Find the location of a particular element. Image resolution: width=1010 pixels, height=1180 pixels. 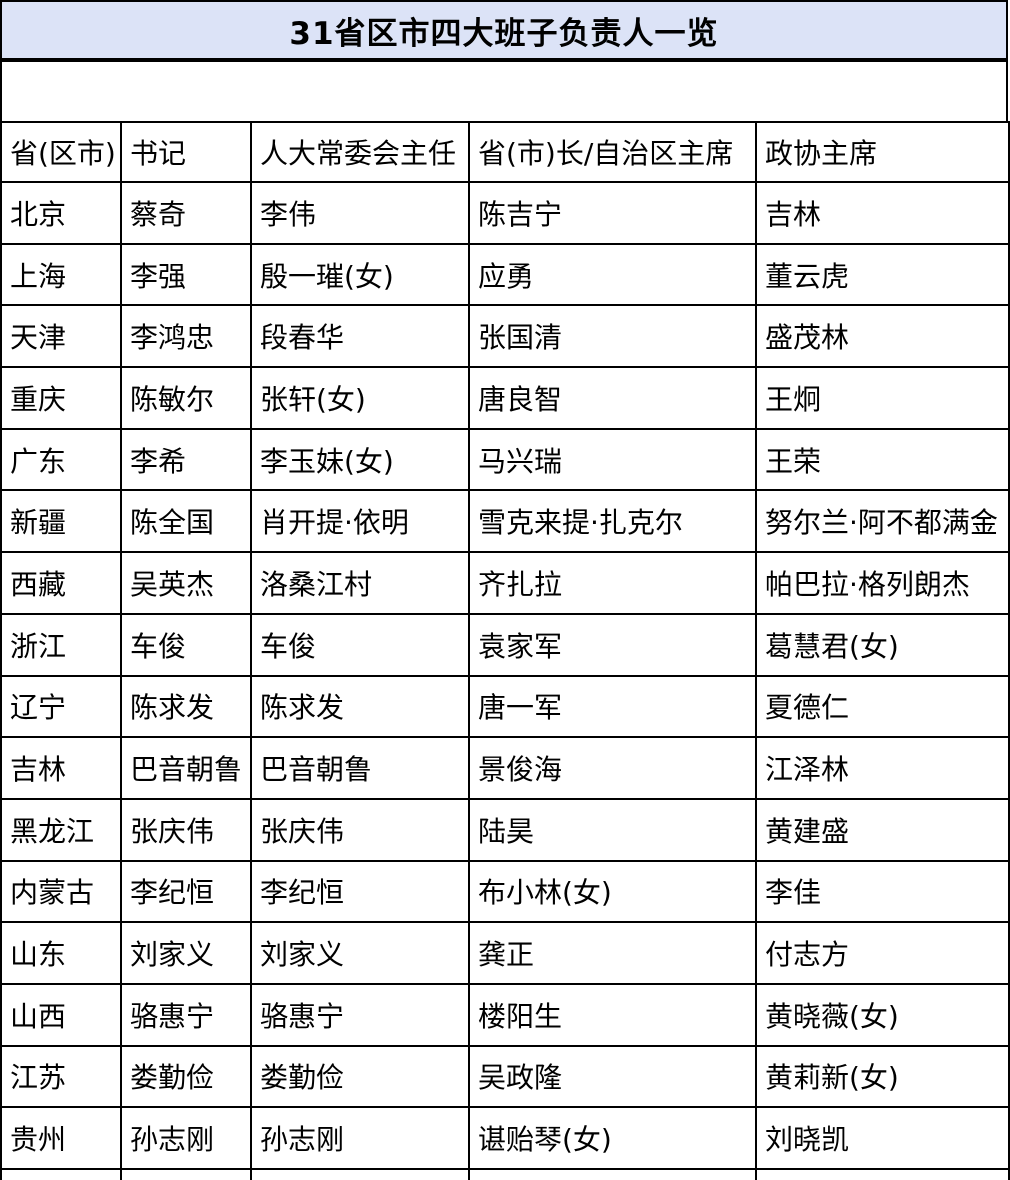

leader-name-cell: 应勇 is located at coordinates (612, 274).